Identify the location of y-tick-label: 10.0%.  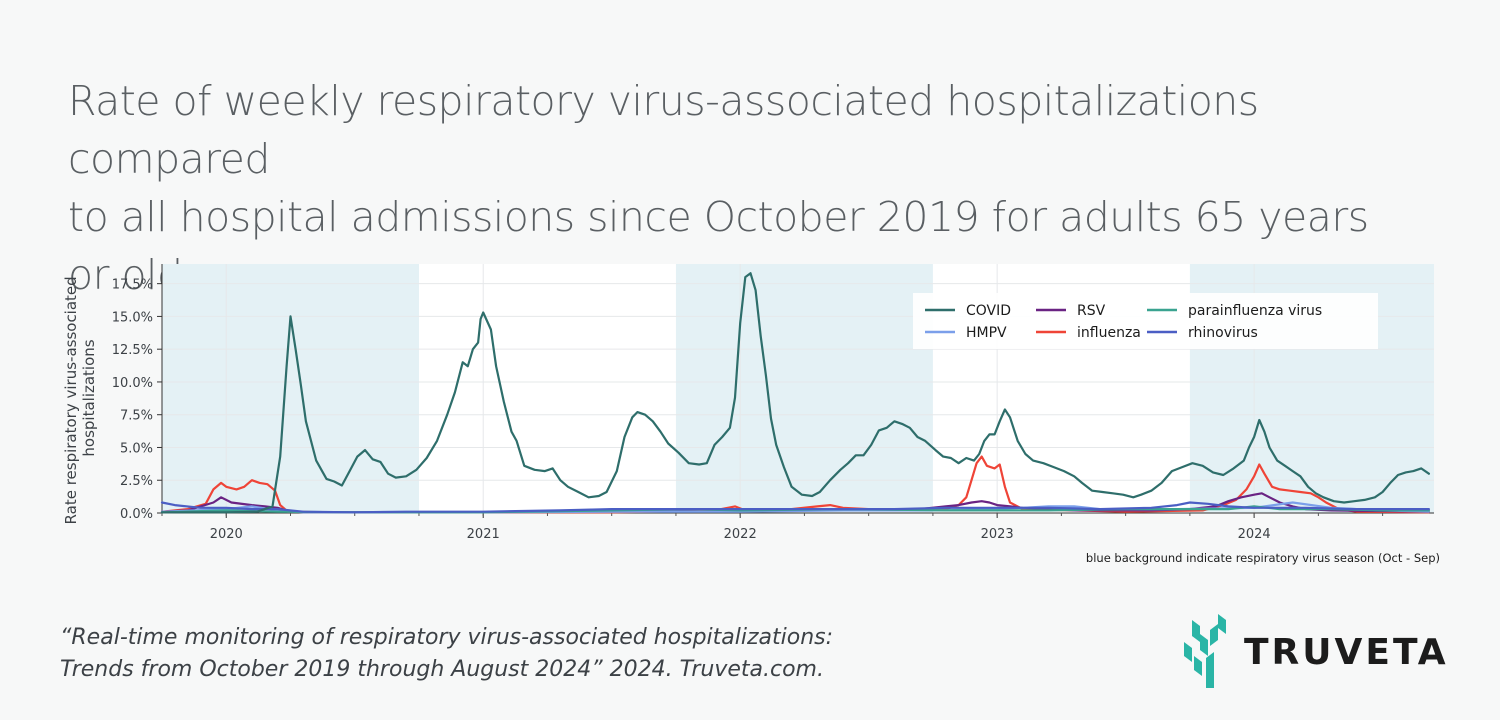
(132, 383).